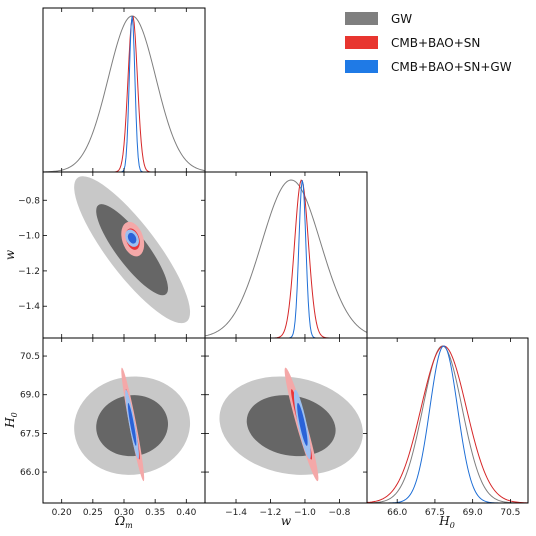  Describe the element at coordinates (186, 513) in the screenshot. I see `x-tick-label-Om: 0.40` at that location.